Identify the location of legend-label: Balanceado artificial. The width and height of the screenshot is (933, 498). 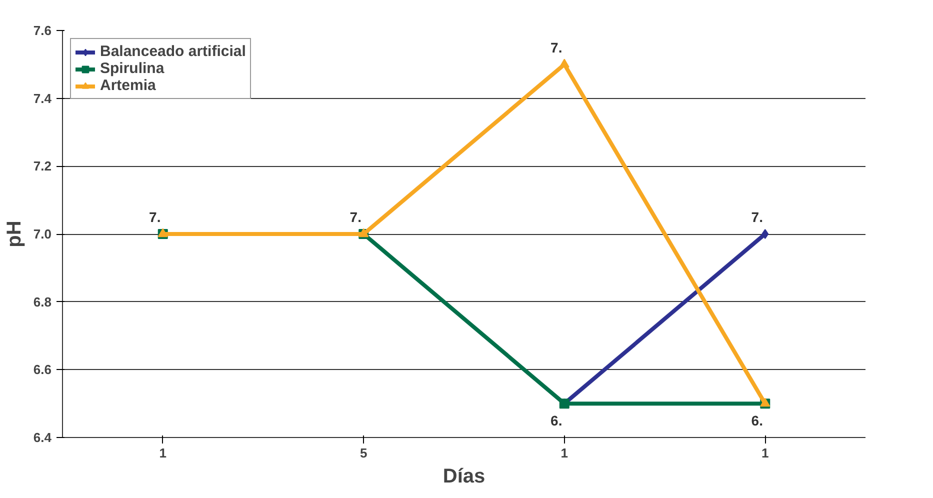
(173, 51).